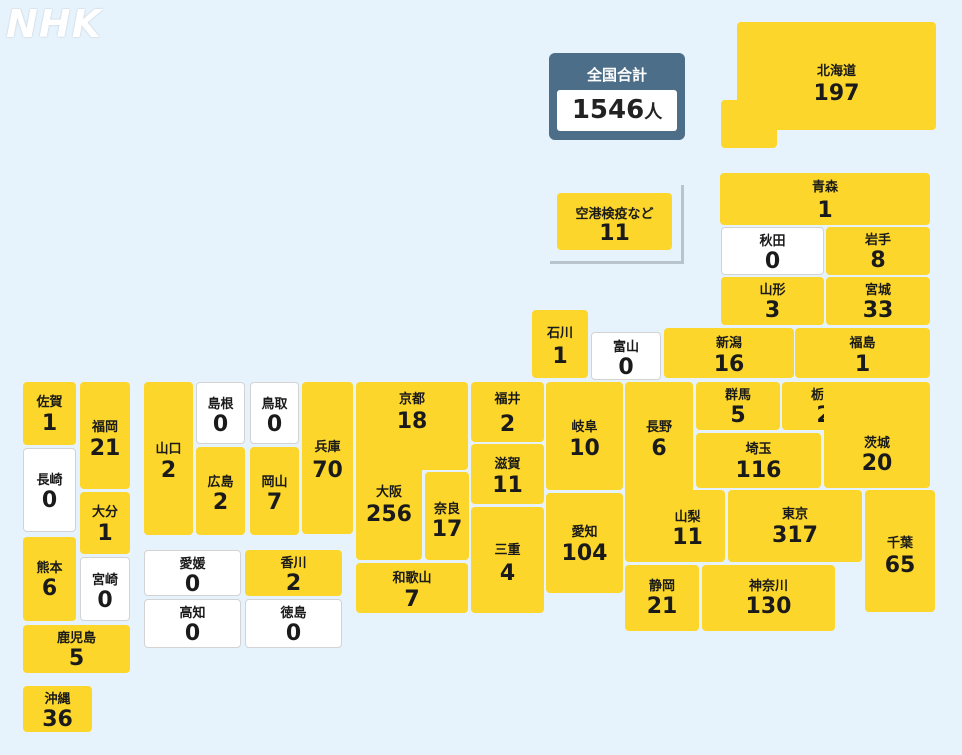 This screenshot has width=962, height=755. I want to click on prefecture-count: 8, so click(878, 260).